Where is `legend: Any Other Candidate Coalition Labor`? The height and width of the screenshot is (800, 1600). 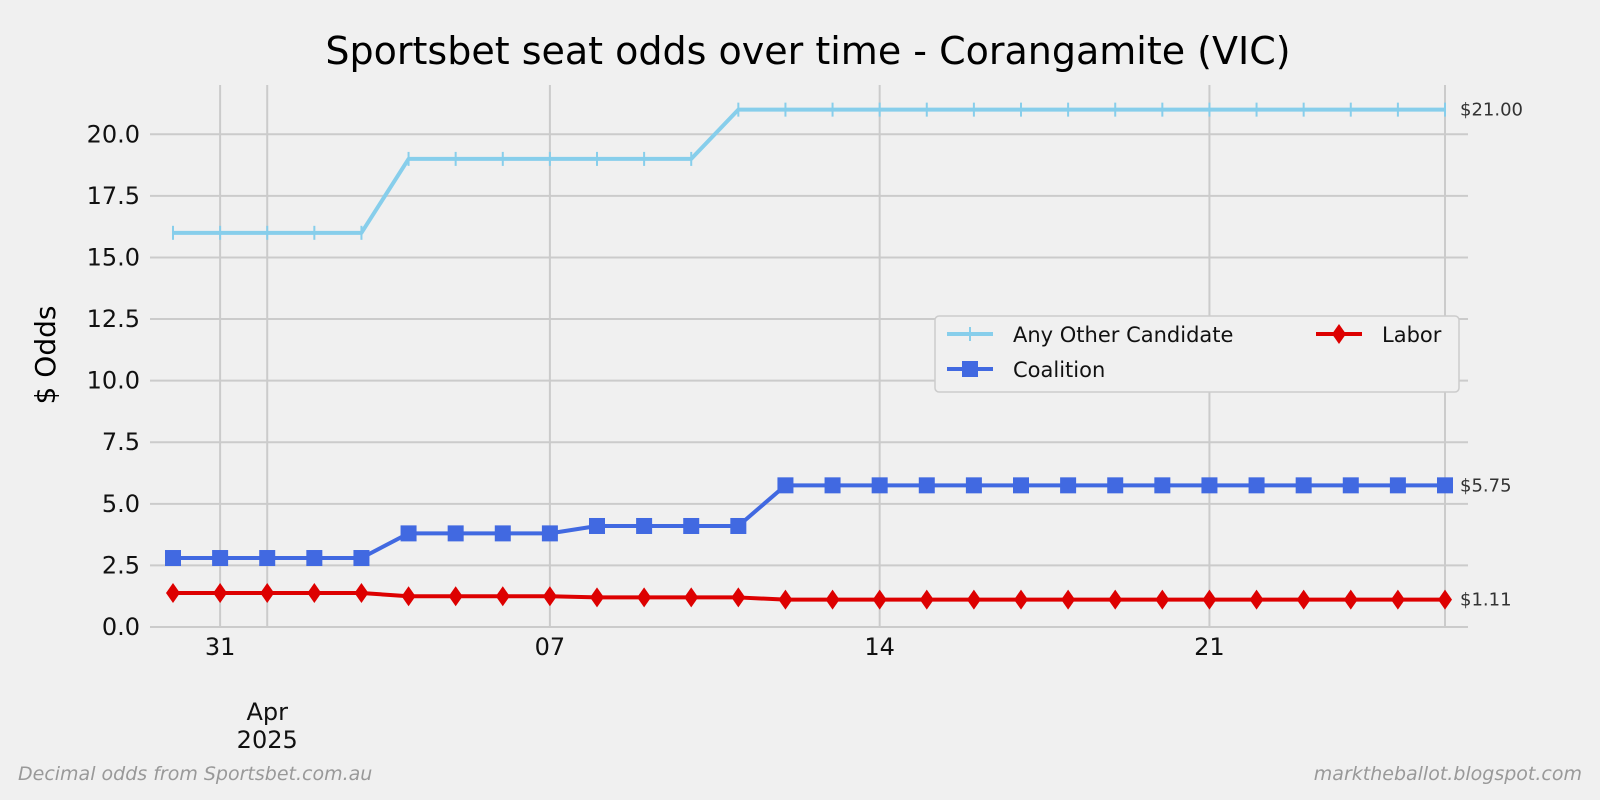 legend: Any Other Candidate Coalition Labor is located at coordinates (1197, 354).